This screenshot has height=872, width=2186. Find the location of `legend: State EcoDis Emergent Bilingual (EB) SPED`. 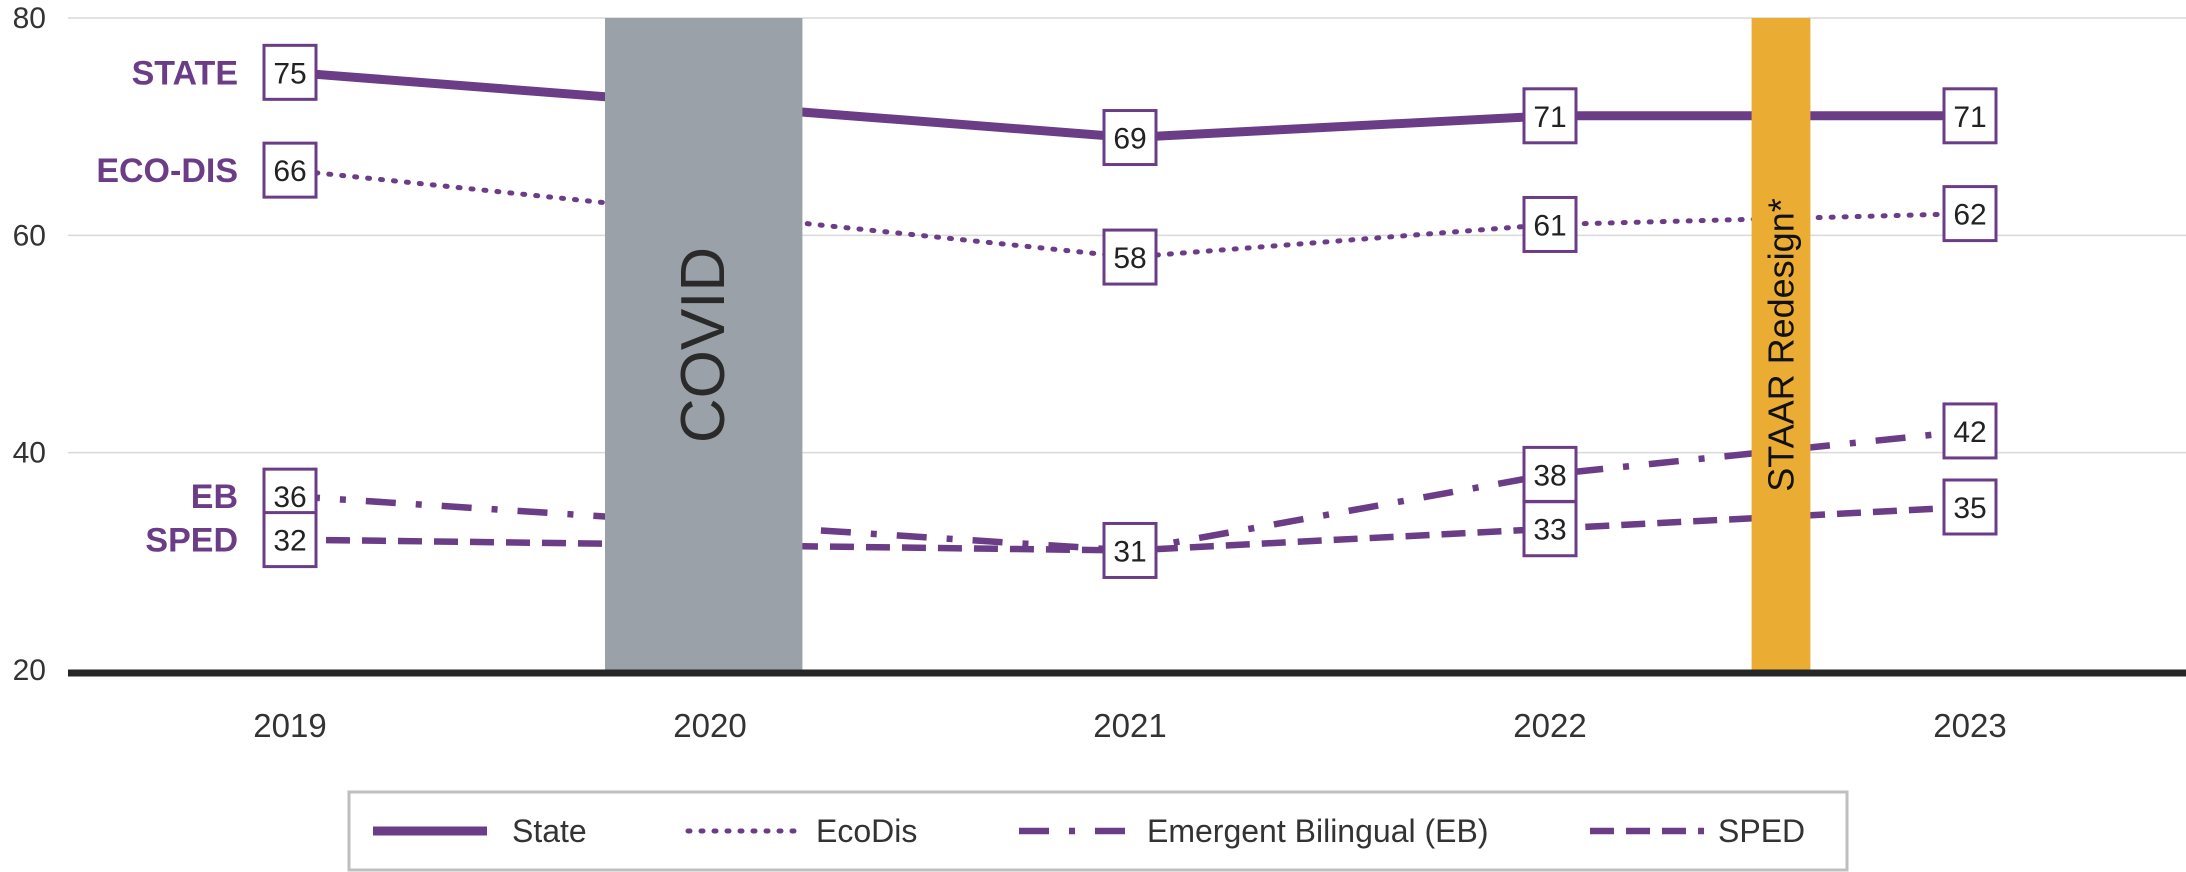

legend: State EcoDis Emergent Bilingual (EB) SPED is located at coordinates (1098, 831).